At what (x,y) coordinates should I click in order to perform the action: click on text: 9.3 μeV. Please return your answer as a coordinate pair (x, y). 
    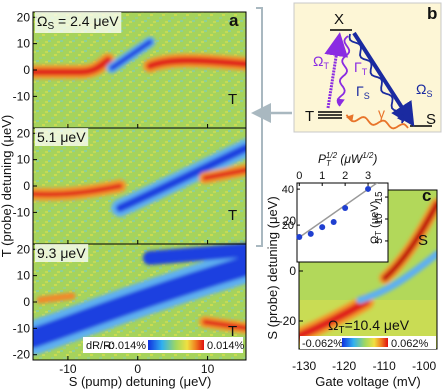
    Looking at the image, I should click on (61, 253).